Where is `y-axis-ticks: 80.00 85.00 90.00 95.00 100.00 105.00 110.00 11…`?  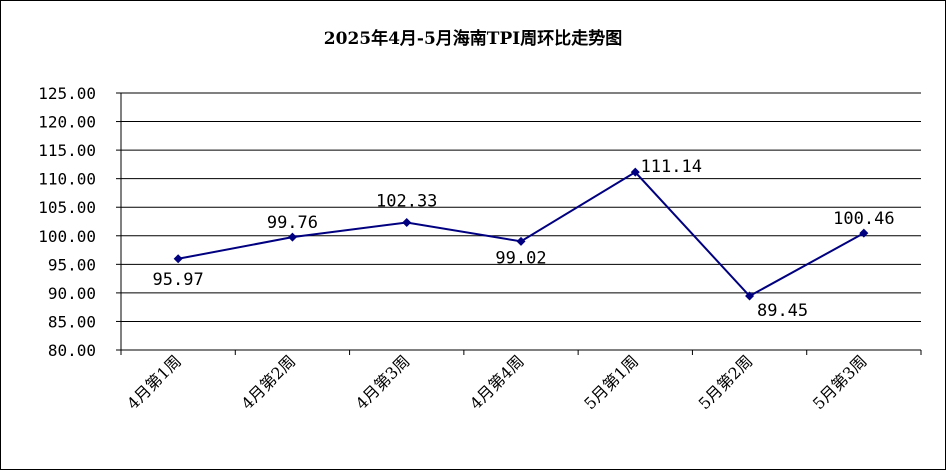 y-axis-ticks: 80.00 85.00 90.00 95.00 100.00 105.00 110.00 11… is located at coordinates (79, 222).